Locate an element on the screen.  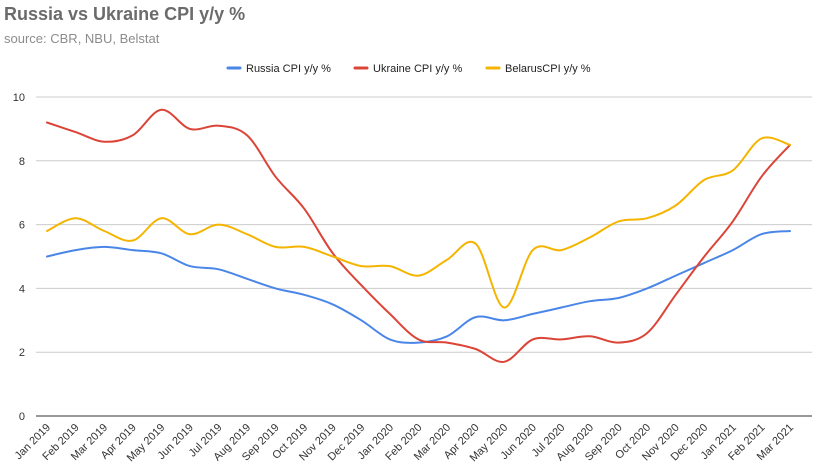
y-tick-label: 6 is located at coordinates (22, 226).